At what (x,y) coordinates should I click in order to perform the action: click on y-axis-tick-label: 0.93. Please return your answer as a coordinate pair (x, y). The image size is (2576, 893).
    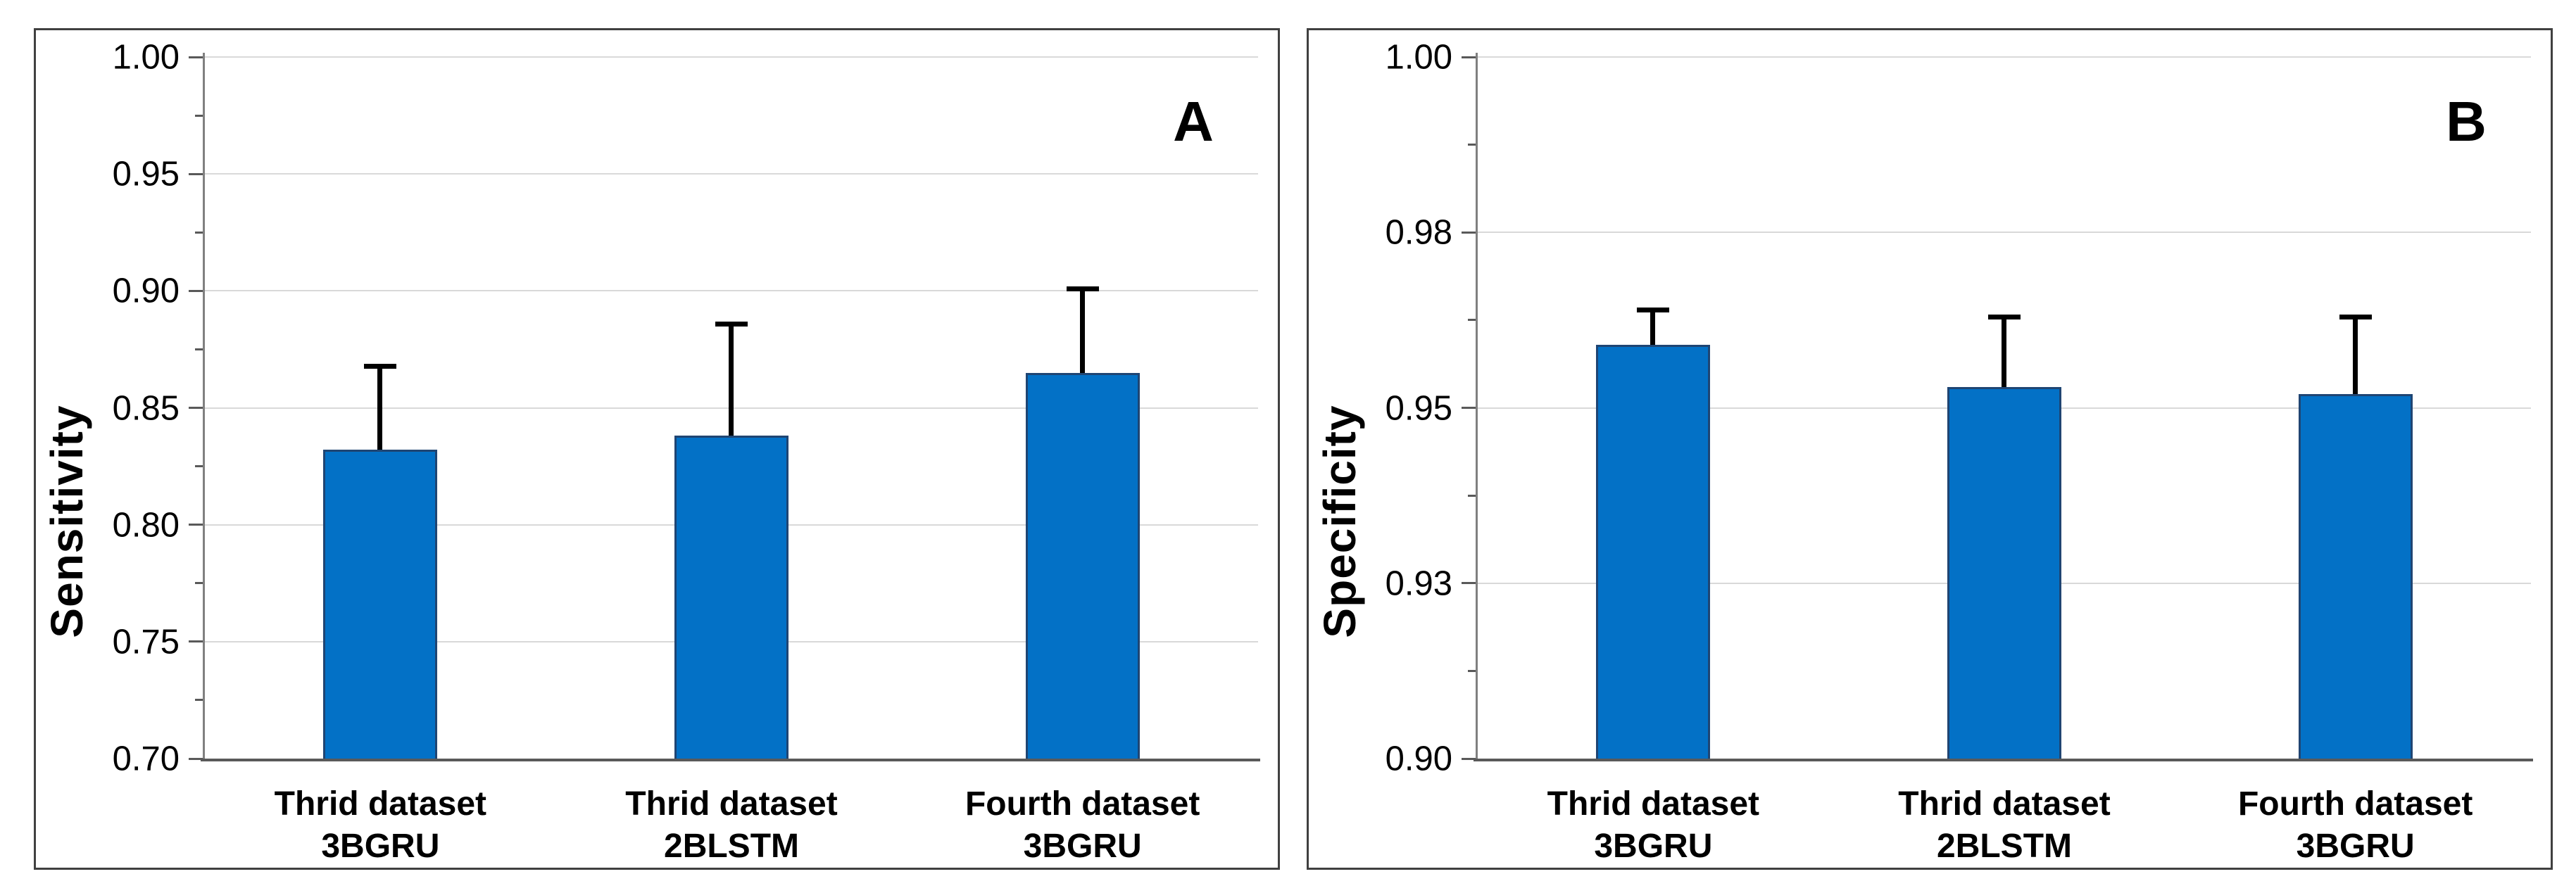
    Looking at the image, I should click on (1418, 583).